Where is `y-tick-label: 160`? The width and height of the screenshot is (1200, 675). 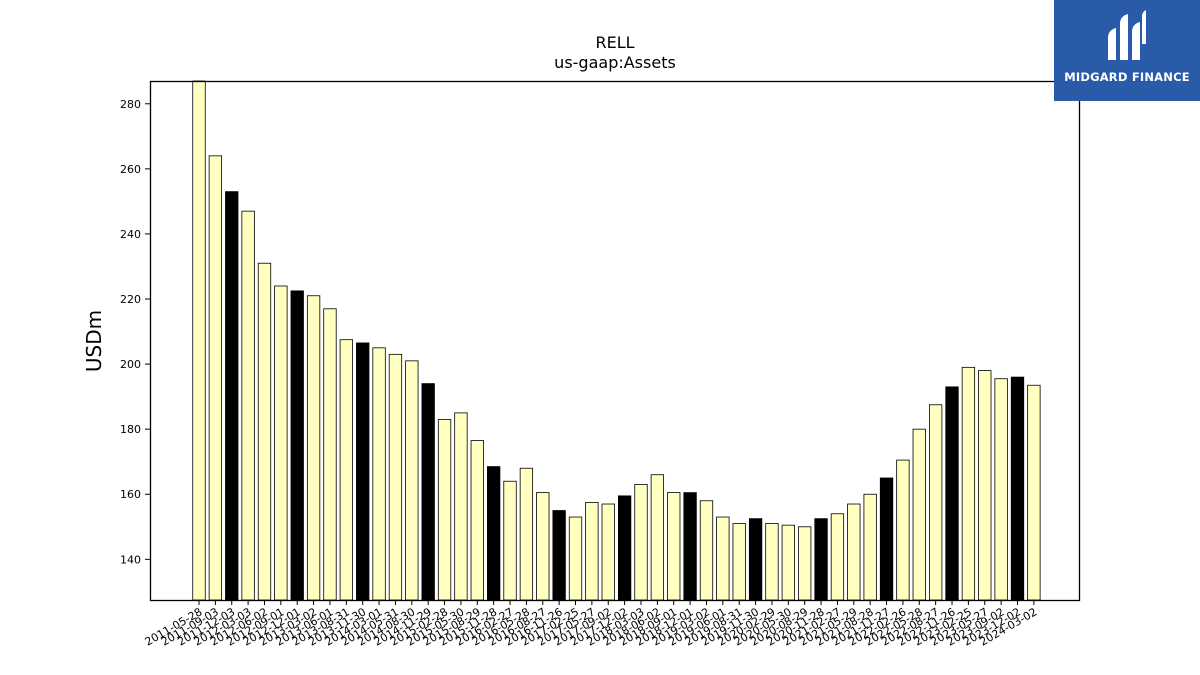 y-tick-label: 160 is located at coordinates (130, 494).